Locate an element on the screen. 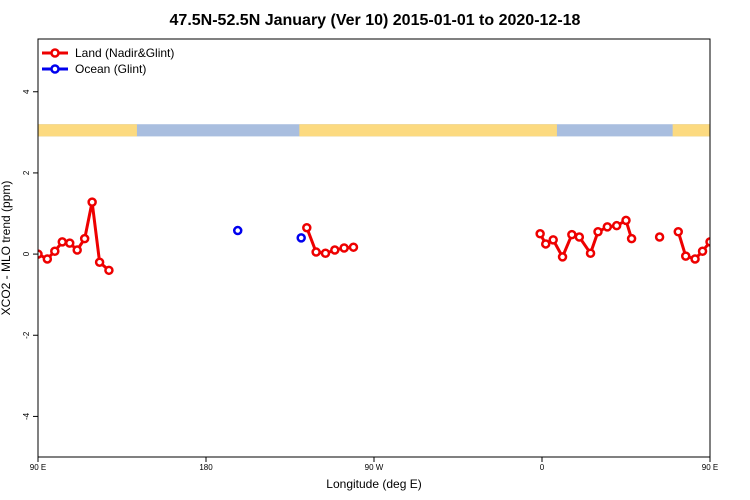 The width and height of the screenshot is (750, 500). legend-label: Ocean (Glint) is located at coordinates (110, 69).